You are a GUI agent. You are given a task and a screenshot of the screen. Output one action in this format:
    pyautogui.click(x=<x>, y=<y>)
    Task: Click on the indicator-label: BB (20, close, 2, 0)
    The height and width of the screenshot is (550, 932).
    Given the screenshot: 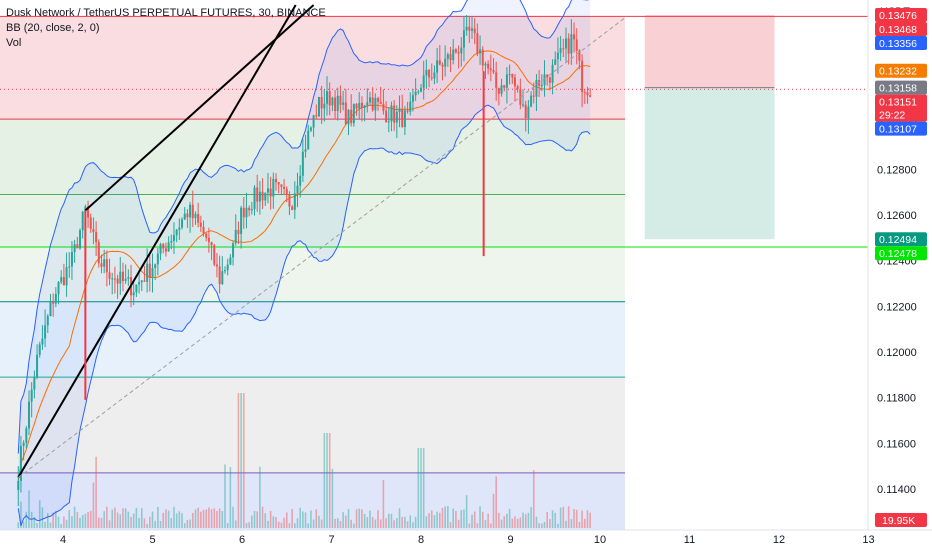 What is the action you would take?
    pyautogui.click(x=53, y=28)
    